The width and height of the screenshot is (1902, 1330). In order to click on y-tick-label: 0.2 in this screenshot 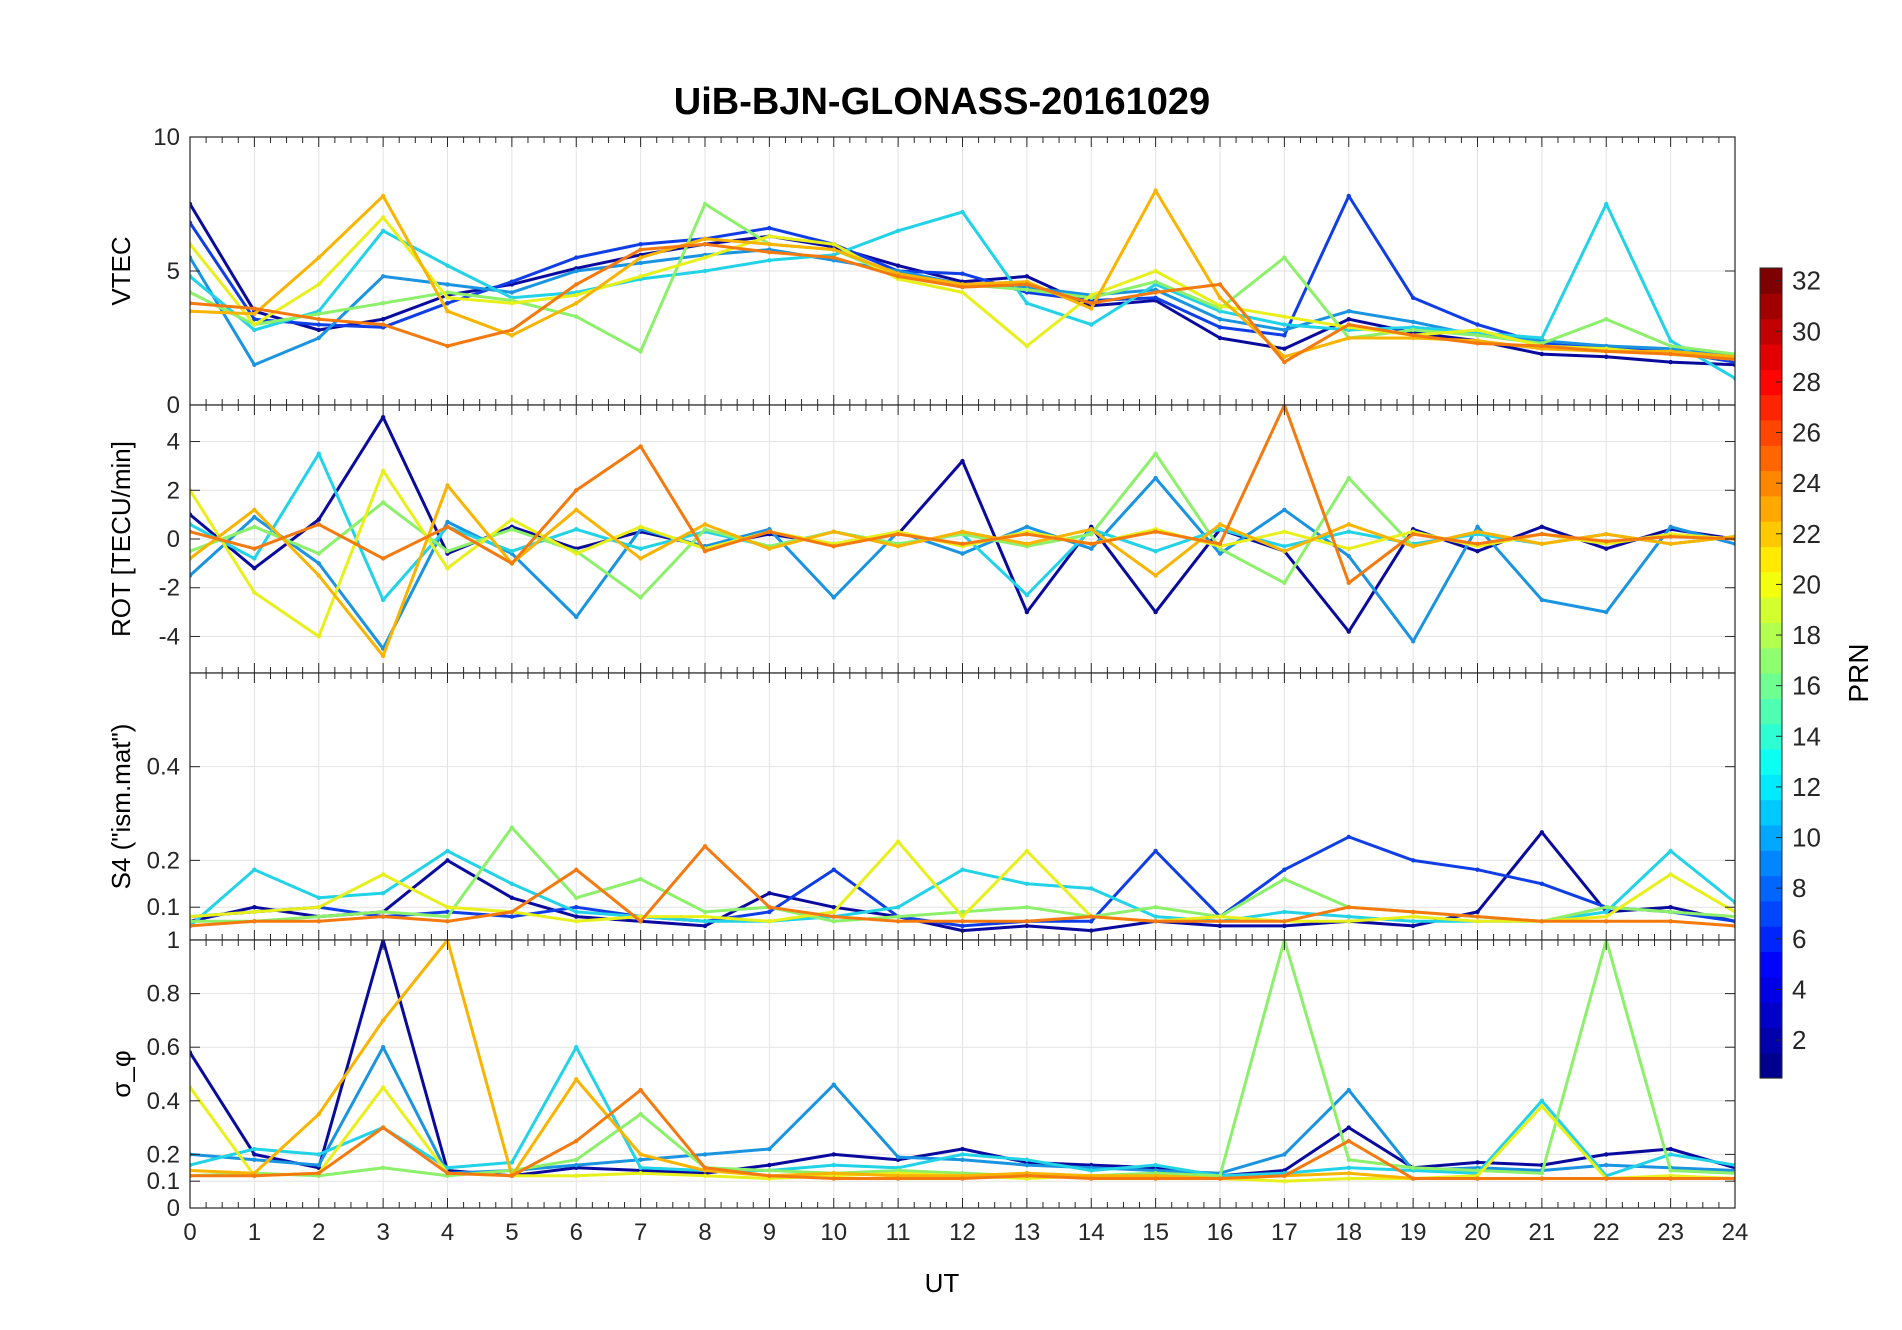, I will do `click(163, 860)`.